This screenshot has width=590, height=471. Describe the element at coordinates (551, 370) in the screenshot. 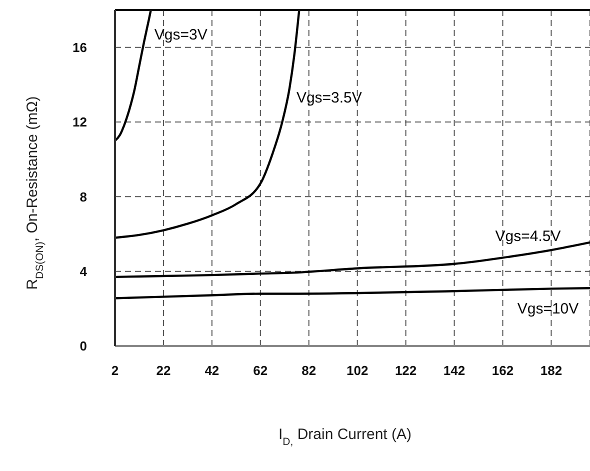

I see `x-tick-label: 182` at that location.